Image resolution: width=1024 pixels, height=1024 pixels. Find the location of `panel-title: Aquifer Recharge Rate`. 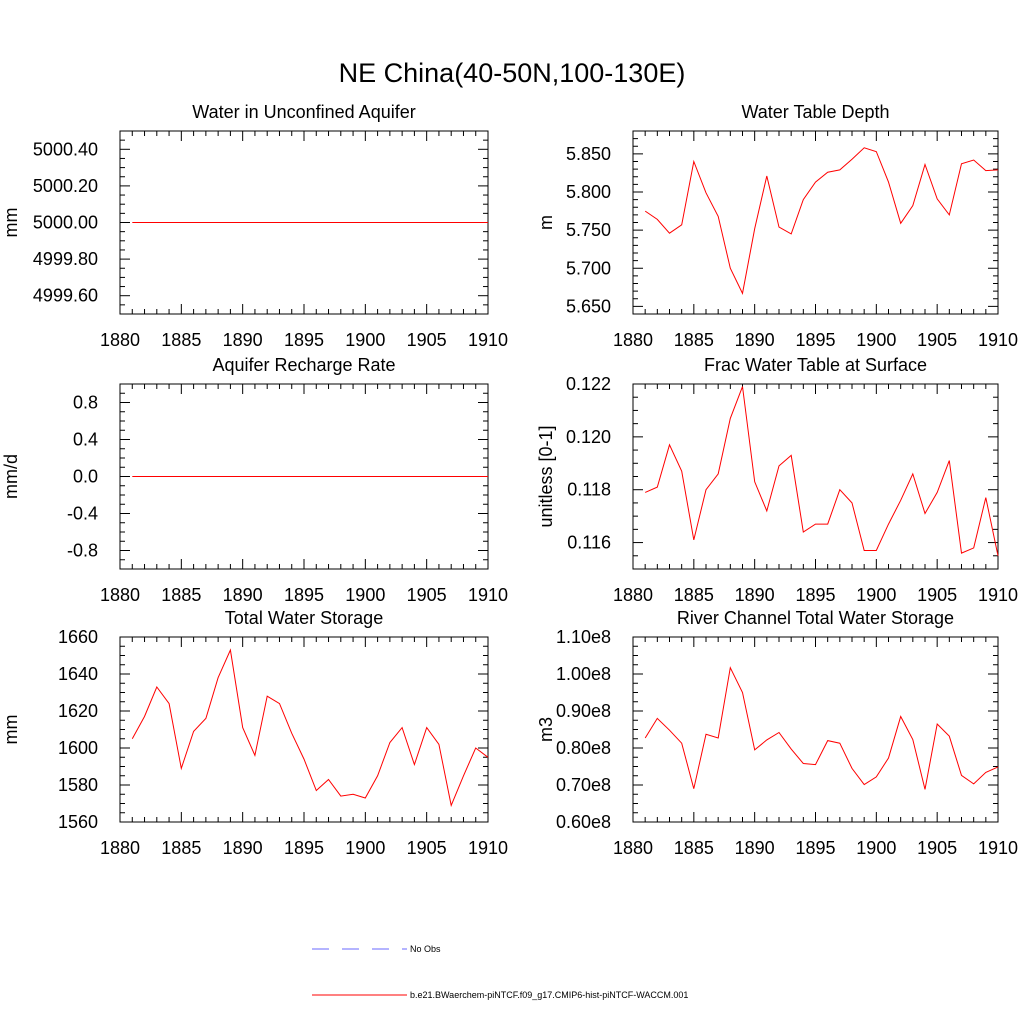

panel-title: Aquifer Recharge Rate is located at coordinates (303, 365).